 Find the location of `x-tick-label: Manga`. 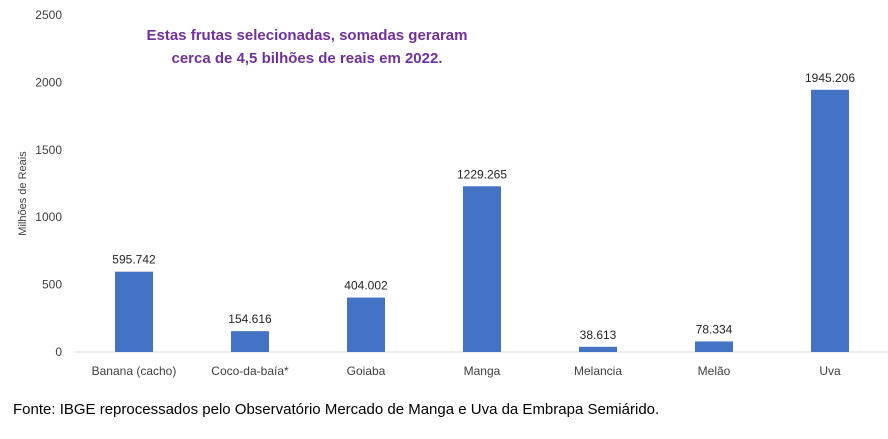

x-tick-label: Manga is located at coordinates (482, 371).